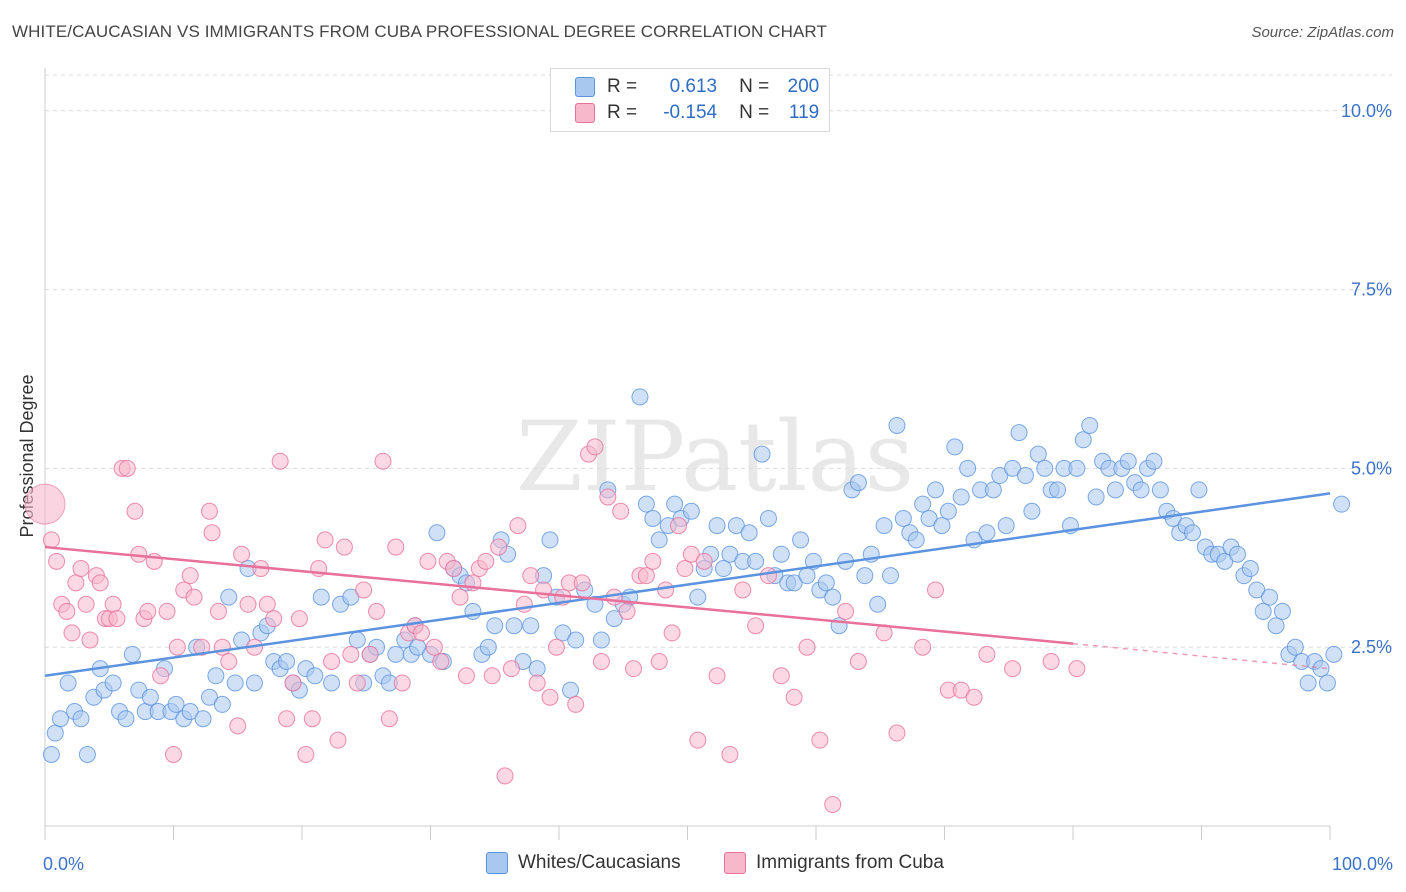 The height and width of the screenshot is (892, 1406). What do you see at coordinates (834, 863) in the screenshot?
I see `bottom-legend-cuba: Immigrants from Cuba` at bounding box center [834, 863].